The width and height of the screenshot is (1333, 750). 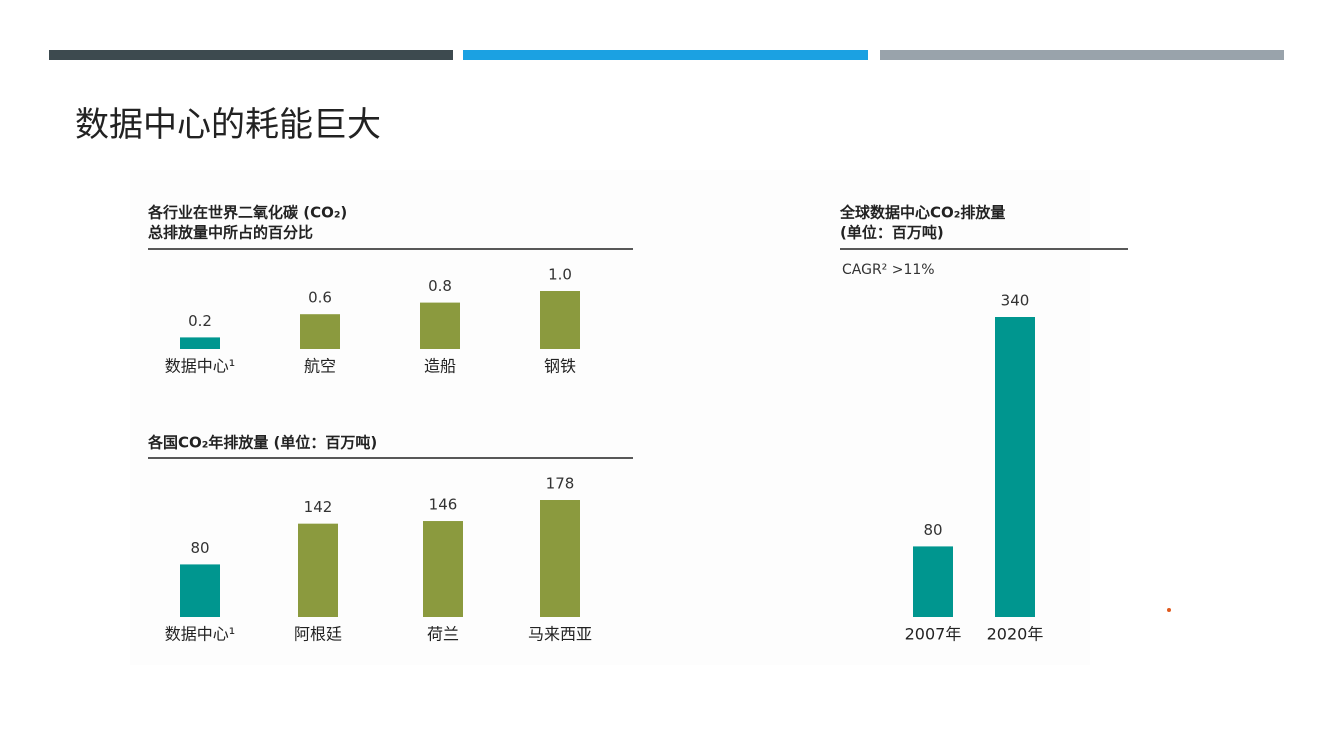 I want to click on dot, so click(x=1169, y=610).